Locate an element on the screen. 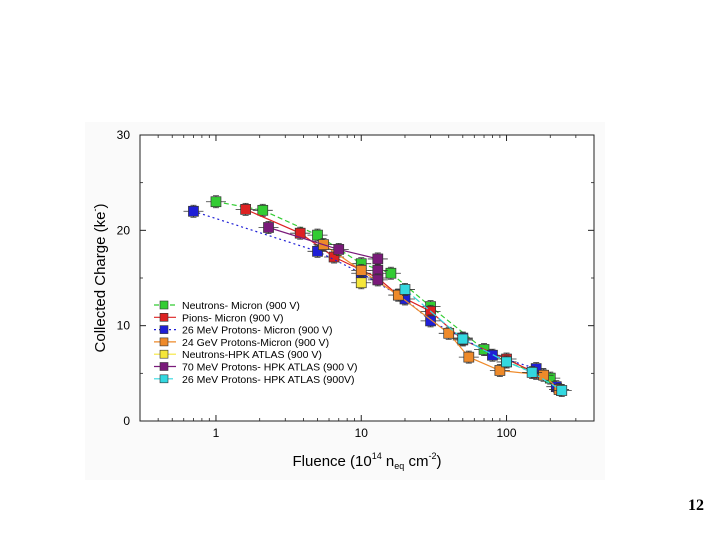 This screenshot has width=720, height=540. x-label-exp: 14 is located at coordinates (377, 456).